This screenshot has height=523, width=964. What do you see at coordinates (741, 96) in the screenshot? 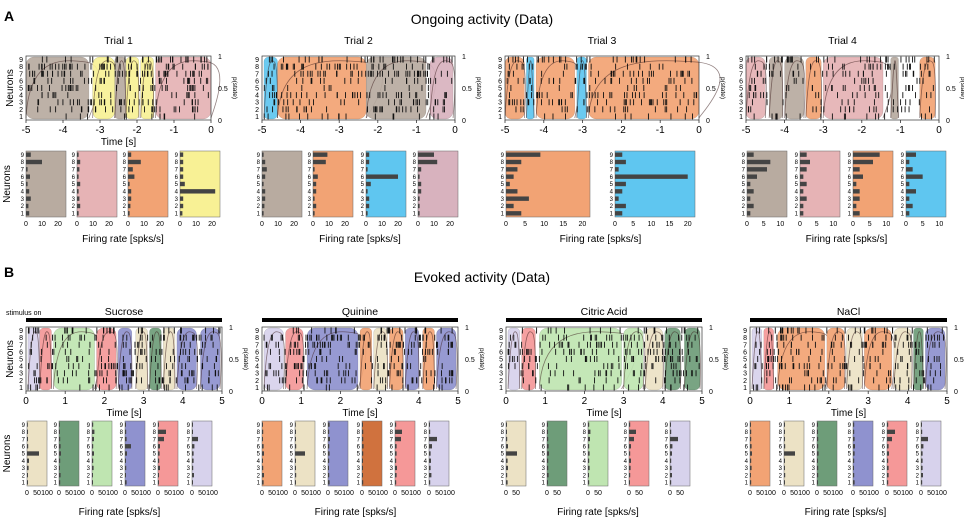
I see `neuron-tick-label: 4` at bounding box center [741, 96].